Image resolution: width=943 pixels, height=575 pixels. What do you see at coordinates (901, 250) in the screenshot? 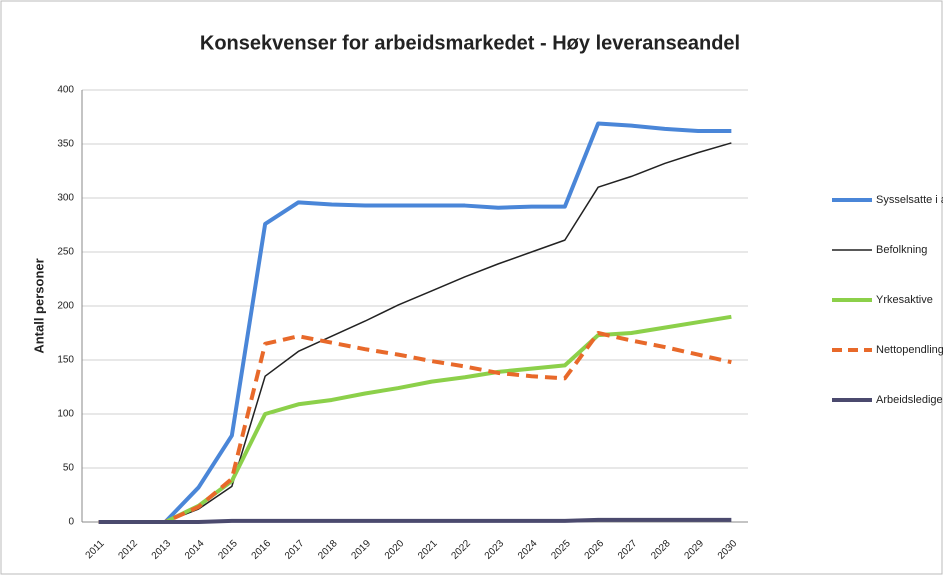
I see `legend-label: Befolkning` at bounding box center [901, 250].